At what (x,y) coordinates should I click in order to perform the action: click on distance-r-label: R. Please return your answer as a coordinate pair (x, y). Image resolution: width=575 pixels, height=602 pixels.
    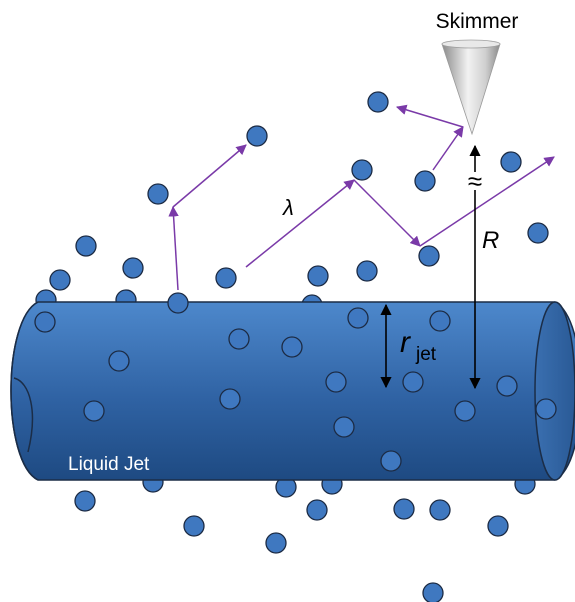
    Looking at the image, I should click on (490, 240).